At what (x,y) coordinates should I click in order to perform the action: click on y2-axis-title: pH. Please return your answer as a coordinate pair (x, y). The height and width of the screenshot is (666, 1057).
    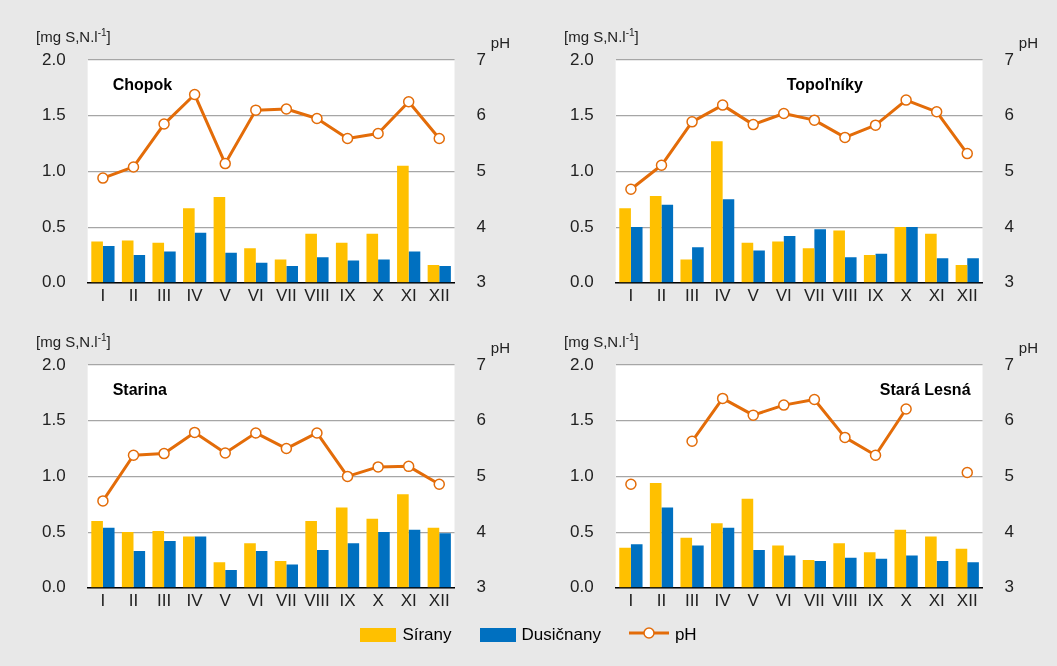
    Looking at the image, I should click on (500, 42).